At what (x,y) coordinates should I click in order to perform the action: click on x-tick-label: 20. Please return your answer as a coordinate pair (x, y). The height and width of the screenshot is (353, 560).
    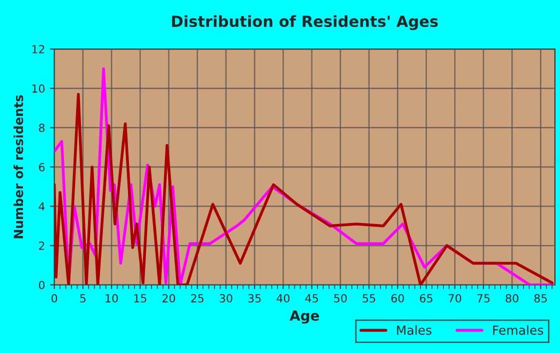
    Looking at the image, I should click on (169, 298).